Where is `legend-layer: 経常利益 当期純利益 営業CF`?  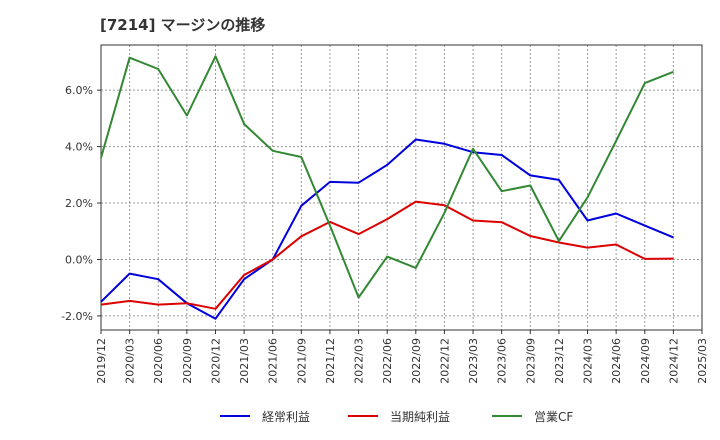
legend-layer: 経常利益 当期純利益 営業CF is located at coordinates (396, 417).